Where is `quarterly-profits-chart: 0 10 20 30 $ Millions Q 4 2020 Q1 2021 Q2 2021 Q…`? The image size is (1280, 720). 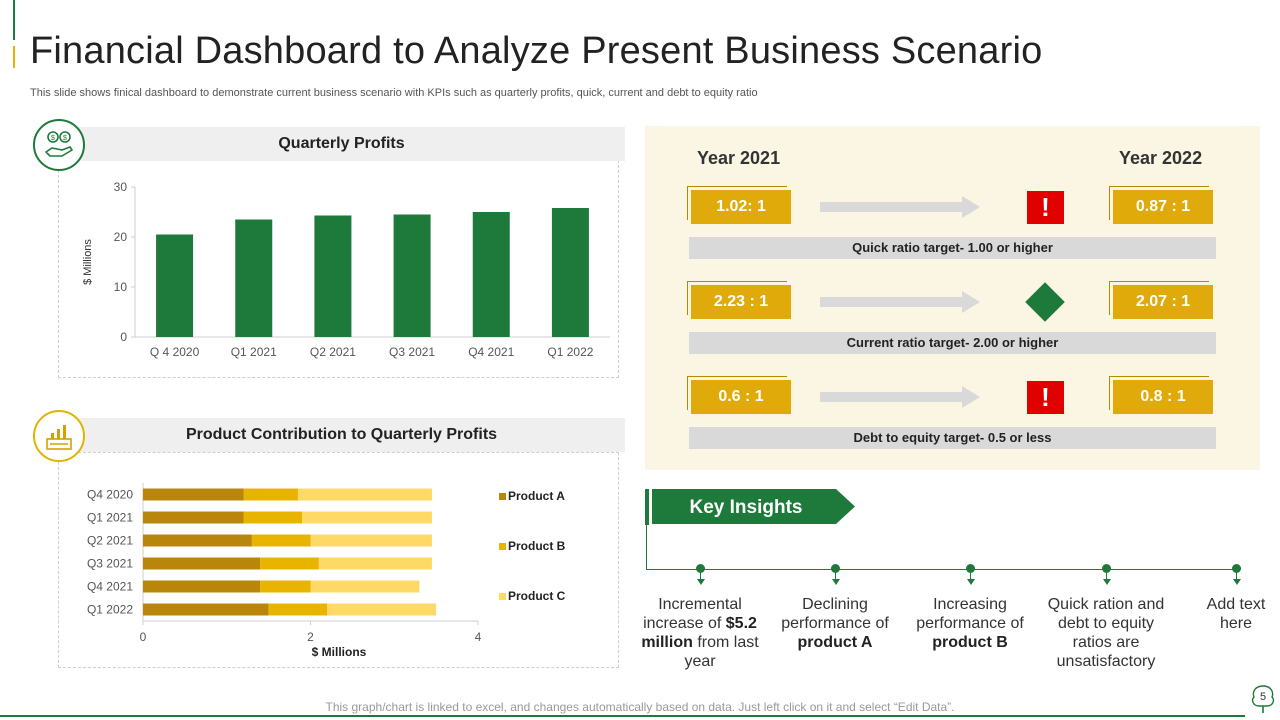 quarterly-profits-chart: 0 10 20 30 $ Millions Q 4 2020 Q1 2021 Q2 2021 Q… is located at coordinates (346, 269).